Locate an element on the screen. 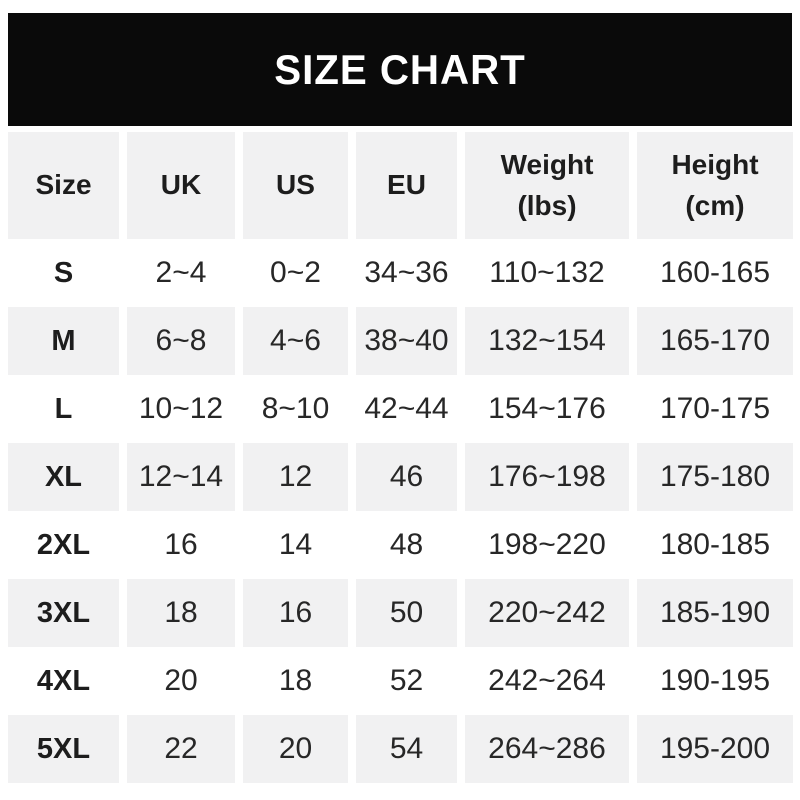  column-header-size: Size is located at coordinates (63, 185).